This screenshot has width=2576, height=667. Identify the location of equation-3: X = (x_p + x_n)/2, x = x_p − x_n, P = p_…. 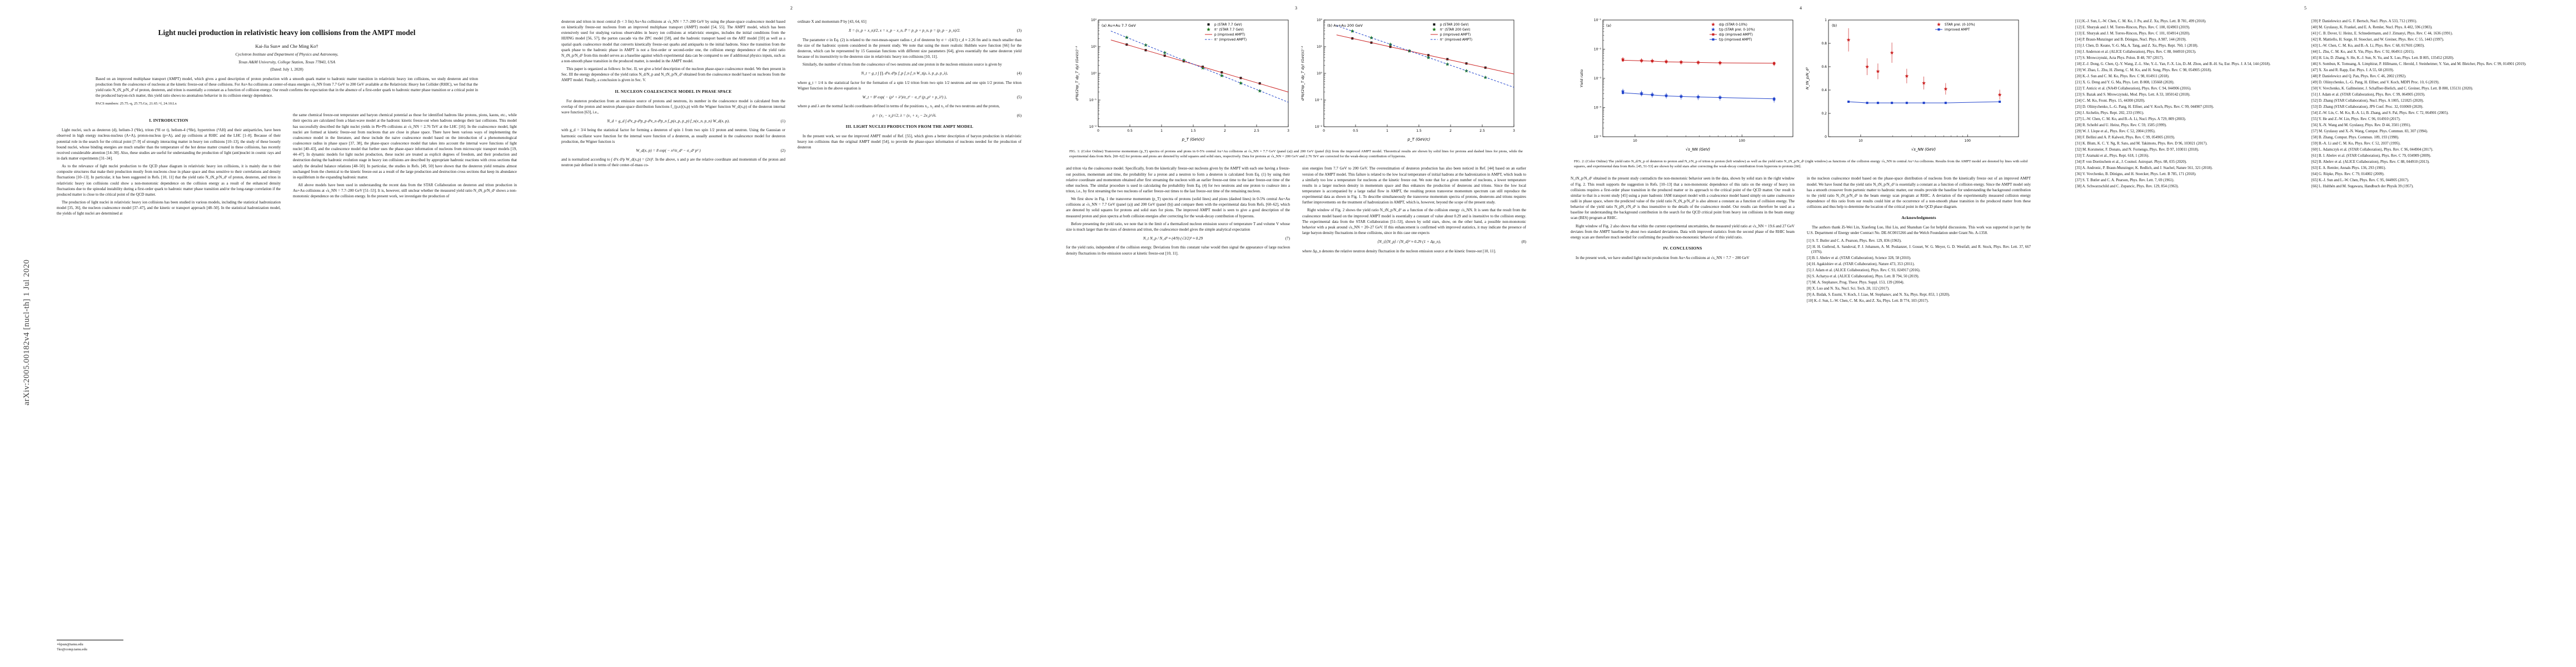
(910, 30).